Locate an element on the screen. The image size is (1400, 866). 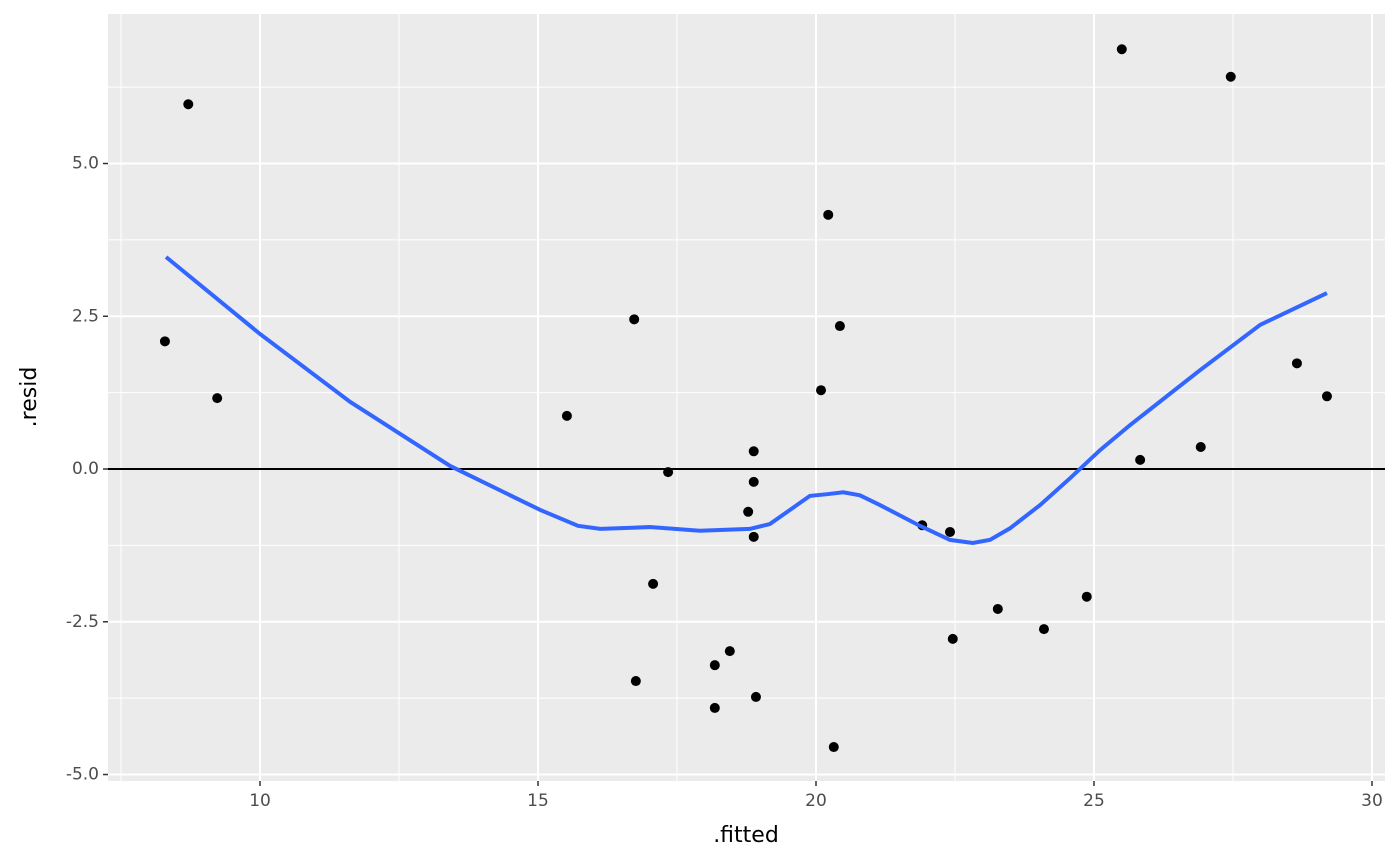
y-tick-label: 2.5 is located at coordinates (85, 316).